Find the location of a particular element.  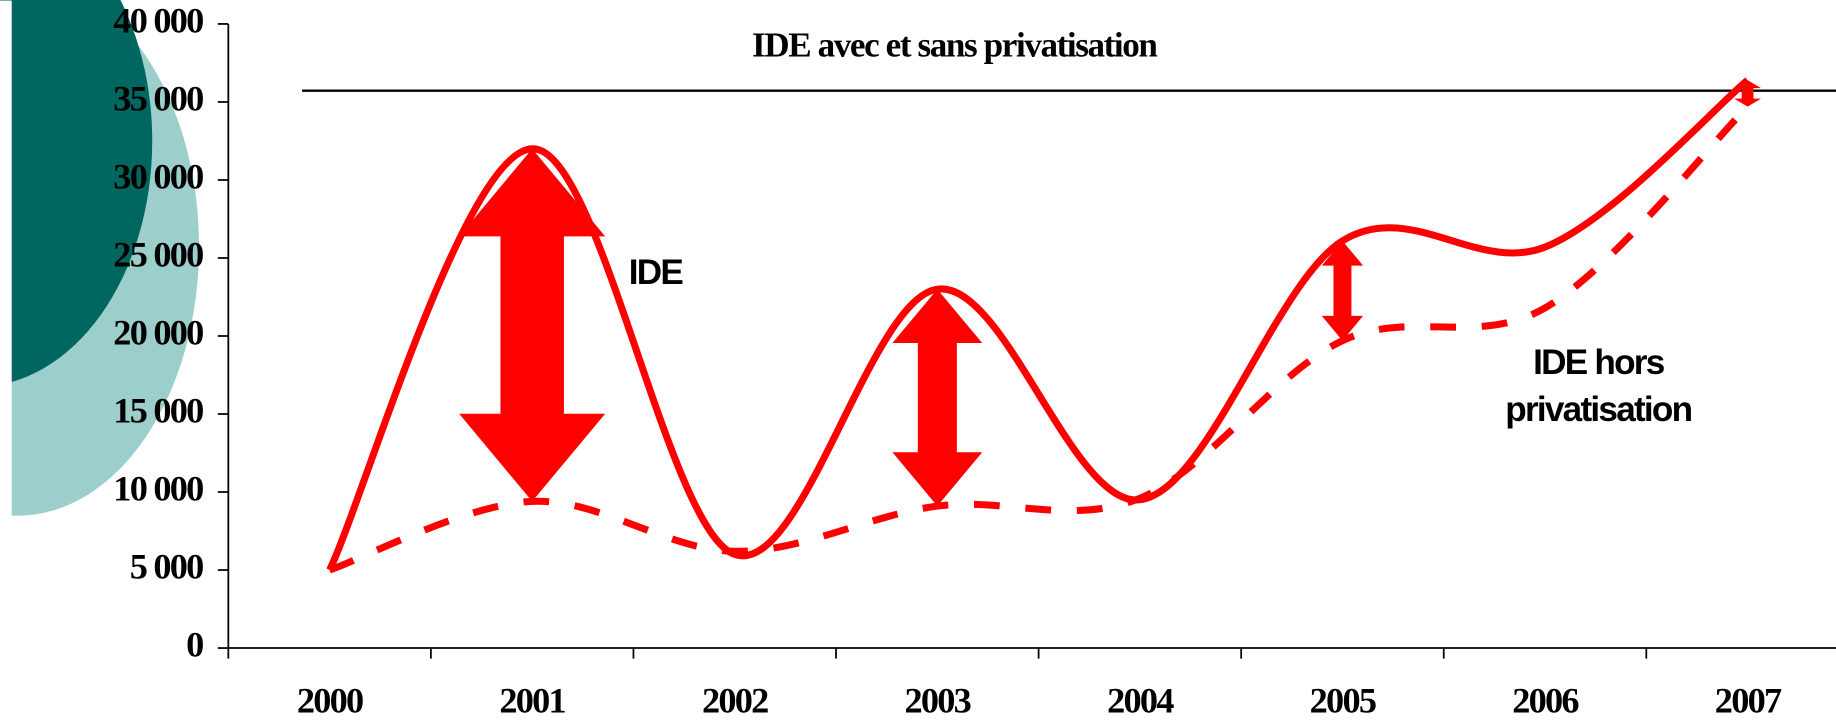

x-tick-label: 2000 is located at coordinates (330, 700).